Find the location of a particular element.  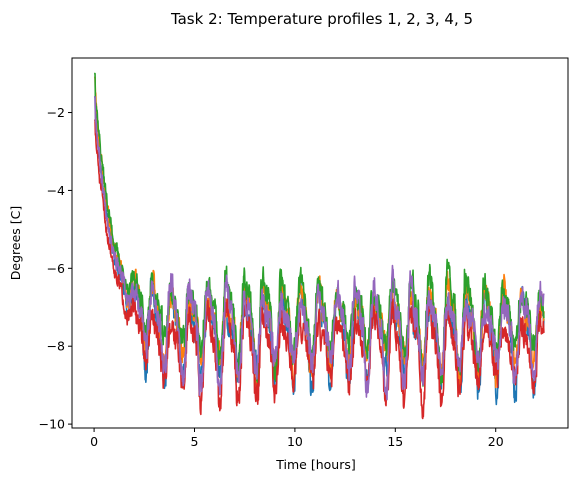

x-tick-label: 0 is located at coordinates (94, 441).